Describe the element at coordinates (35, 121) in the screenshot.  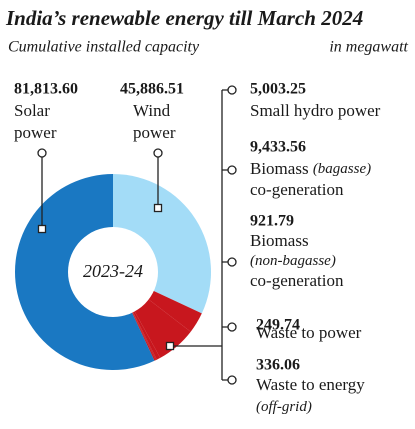
I see `category-label: Solar power` at that location.